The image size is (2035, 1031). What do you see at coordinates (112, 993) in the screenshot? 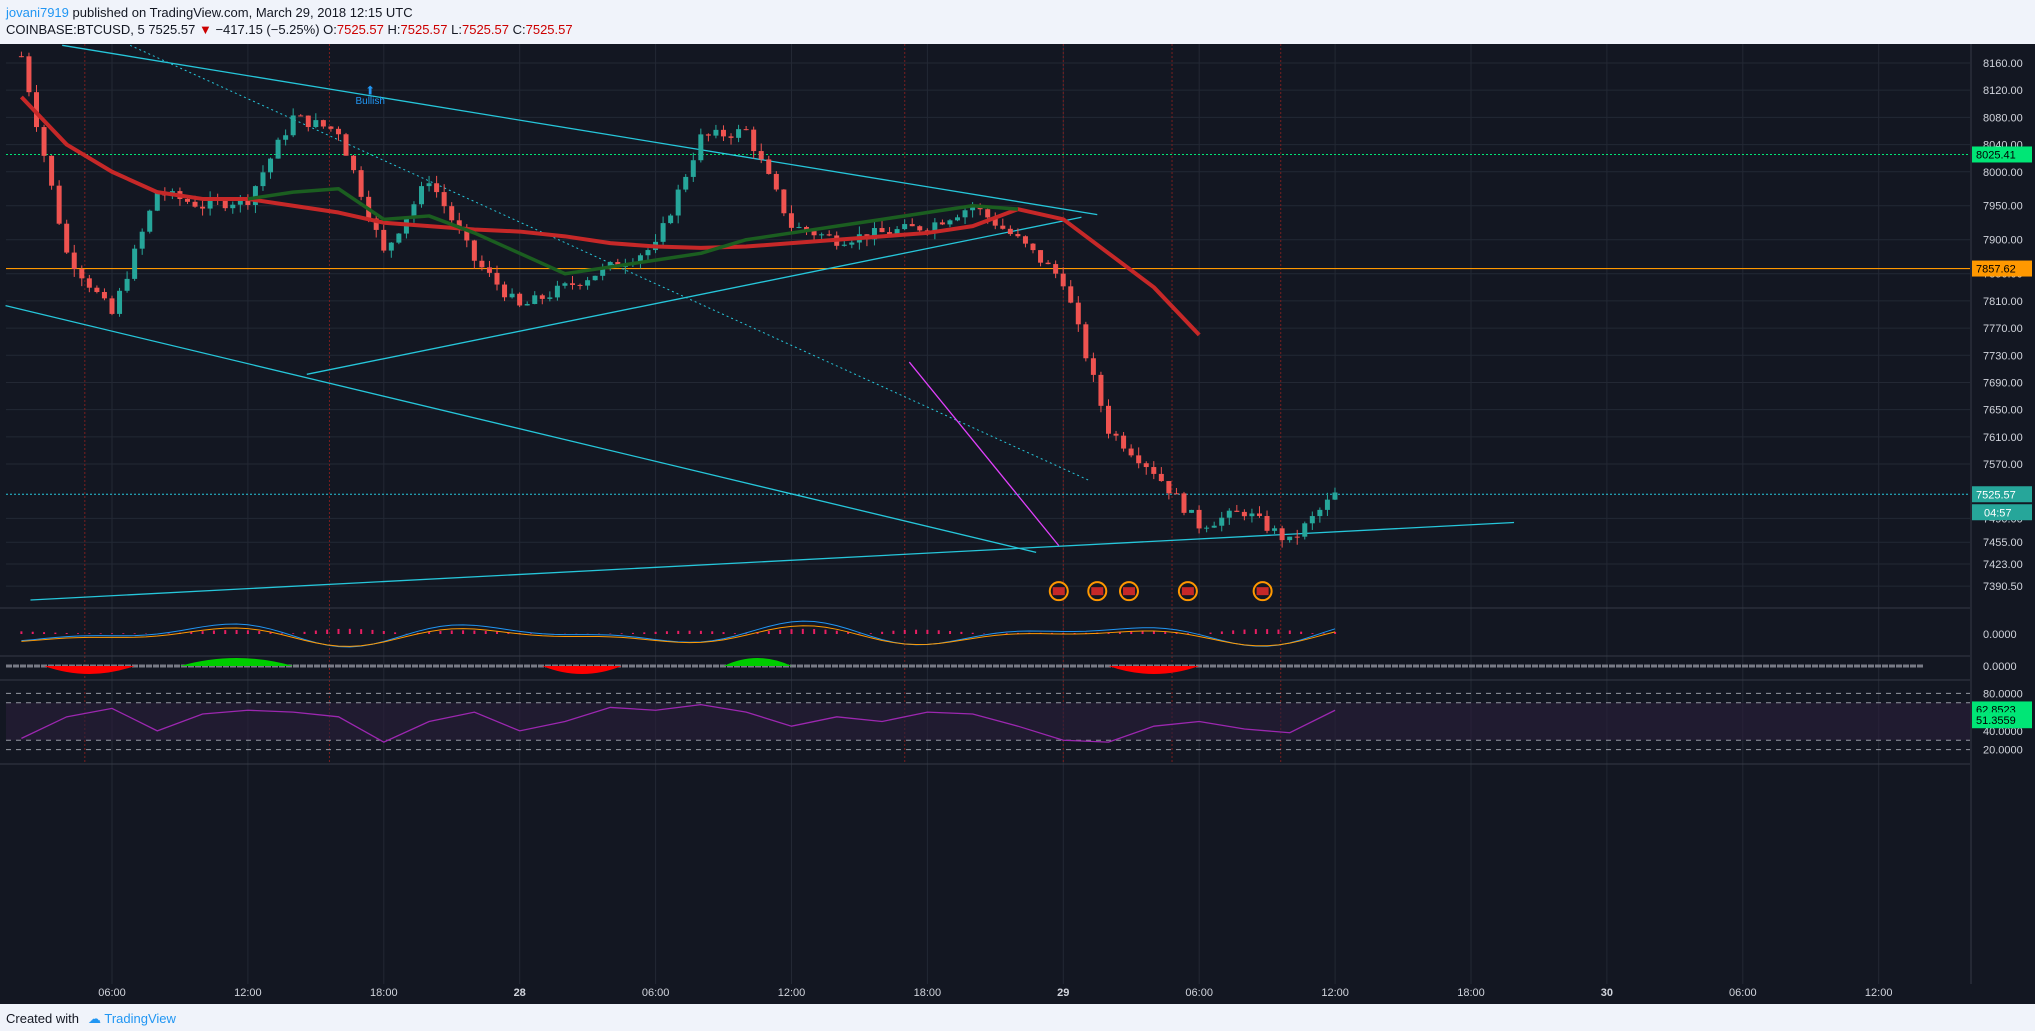
I see `x-tick-label: 06:00` at bounding box center [112, 993].